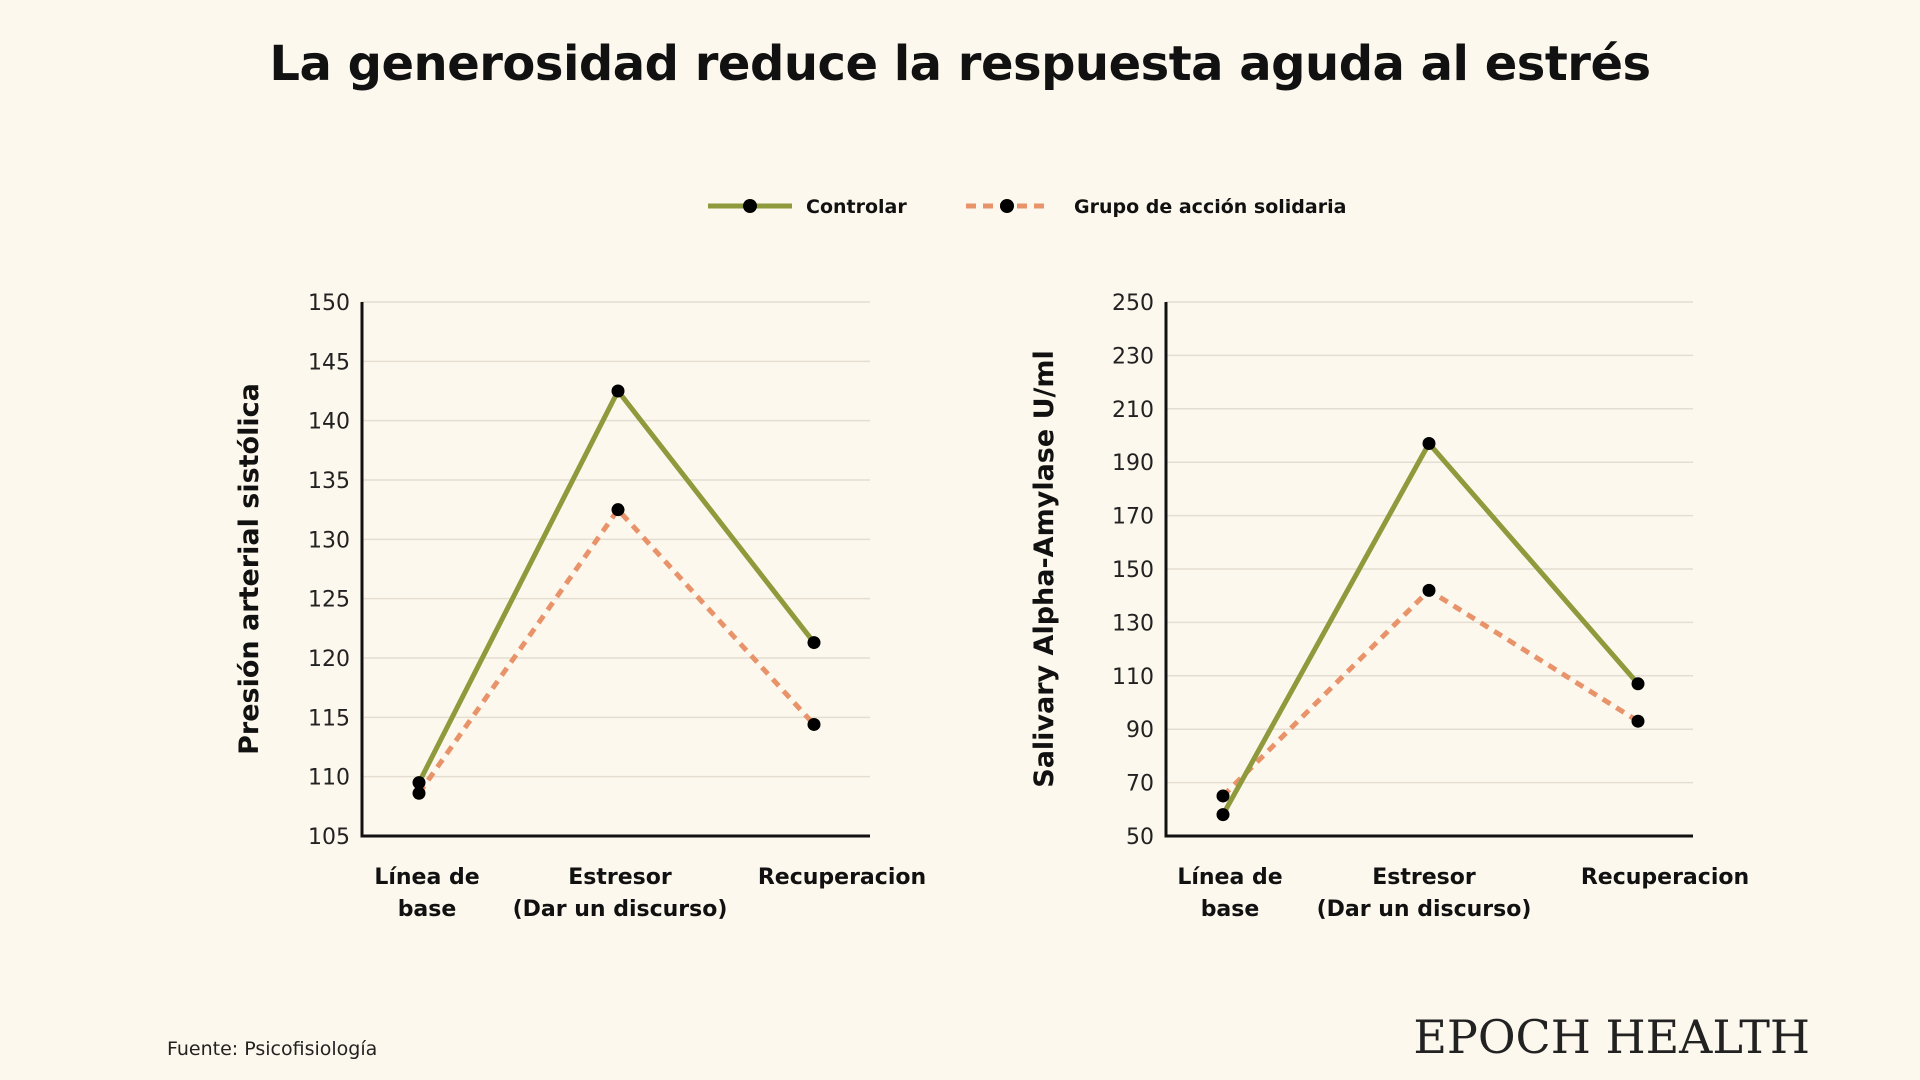  I want to click on source-note: Fuente: Psicofisiología, so click(272, 1049).